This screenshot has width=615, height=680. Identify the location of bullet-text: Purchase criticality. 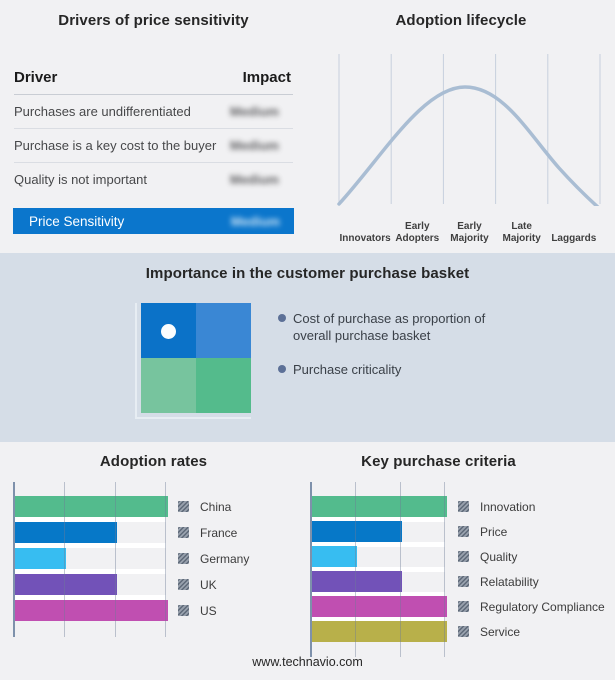
(347, 370).